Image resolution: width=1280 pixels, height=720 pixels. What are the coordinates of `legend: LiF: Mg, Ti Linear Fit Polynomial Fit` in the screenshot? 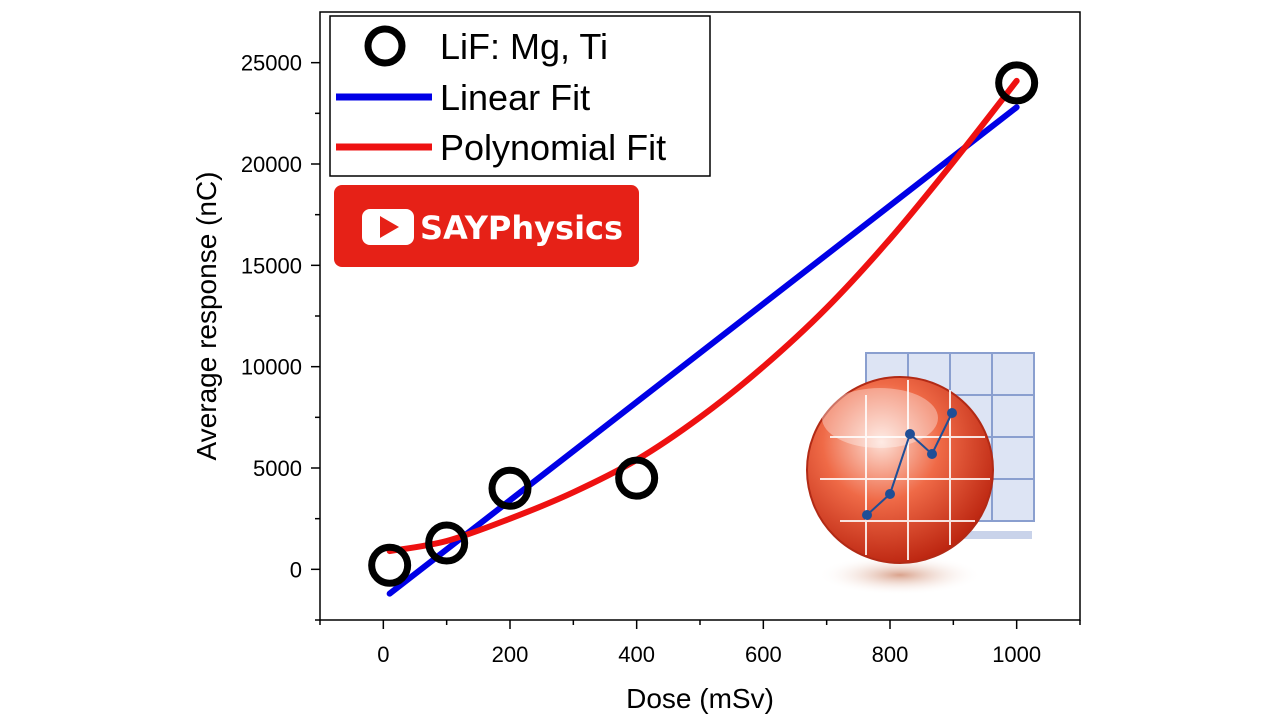 It's located at (520, 96).